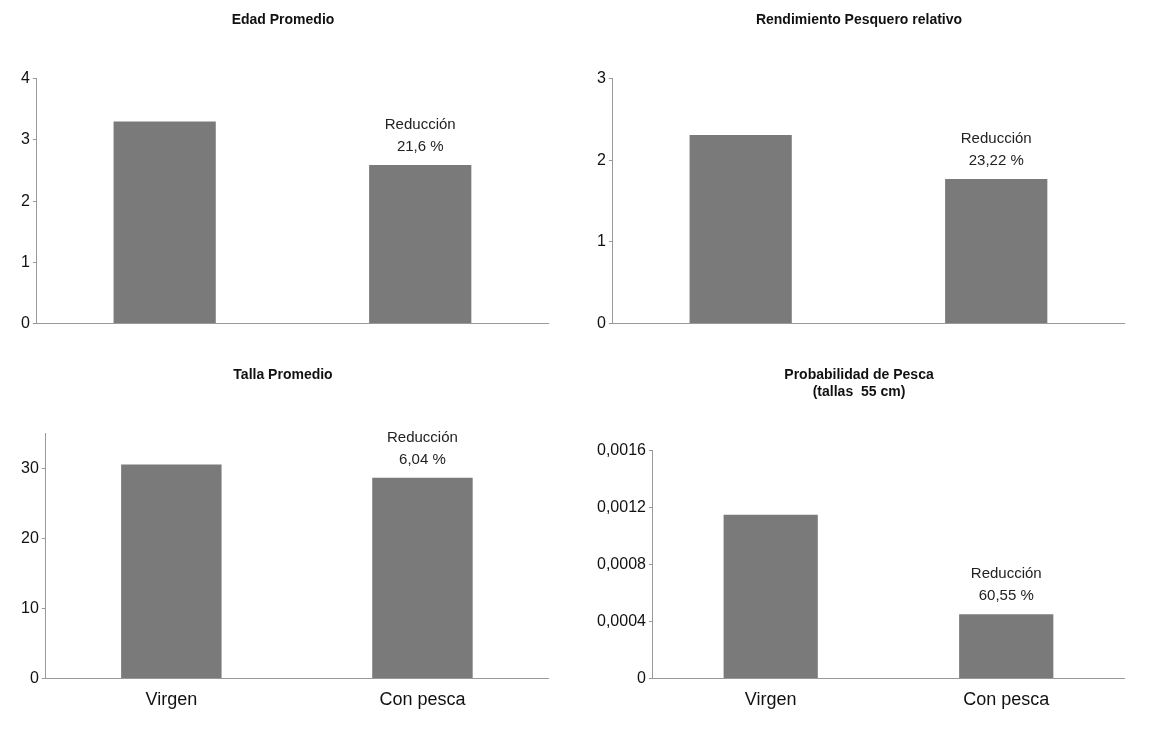 The image size is (1152, 731). What do you see at coordinates (30, 538) in the screenshot?
I see `y-tick-label: 20` at bounding box center [30, 538].